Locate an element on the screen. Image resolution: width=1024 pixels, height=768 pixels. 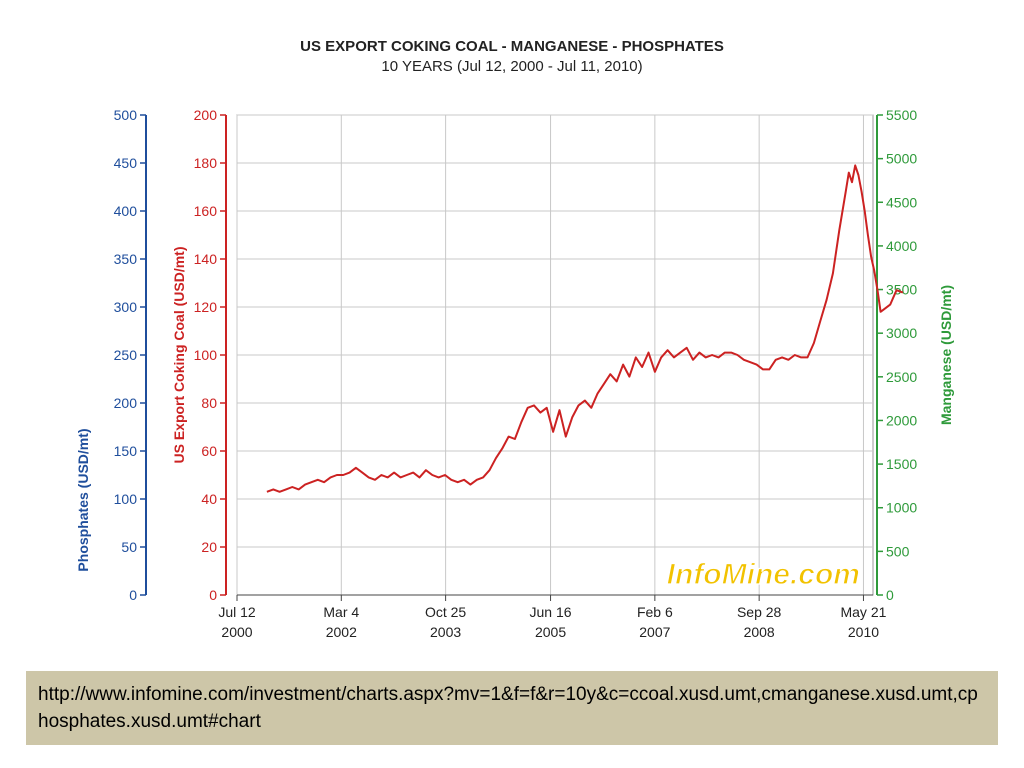
x-tick-label: Jun 16 is located at coordinates (551, 612).